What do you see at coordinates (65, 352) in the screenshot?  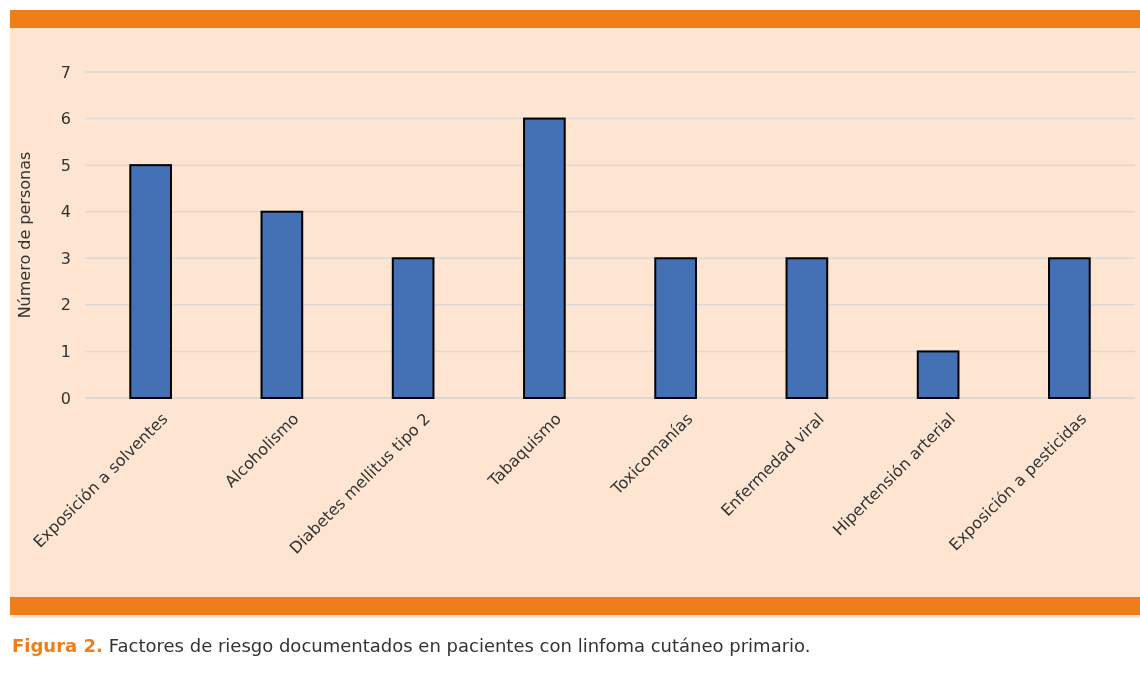 I see `y-tick-label: 1` at bounding box center [65, 352].